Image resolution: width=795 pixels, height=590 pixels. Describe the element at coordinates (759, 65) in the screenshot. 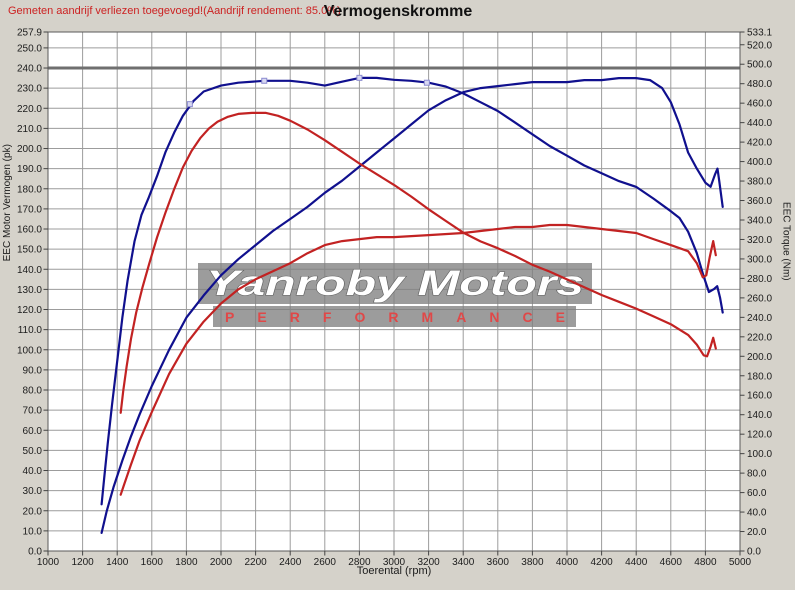

I see `svg-text: 500.0` at that location.